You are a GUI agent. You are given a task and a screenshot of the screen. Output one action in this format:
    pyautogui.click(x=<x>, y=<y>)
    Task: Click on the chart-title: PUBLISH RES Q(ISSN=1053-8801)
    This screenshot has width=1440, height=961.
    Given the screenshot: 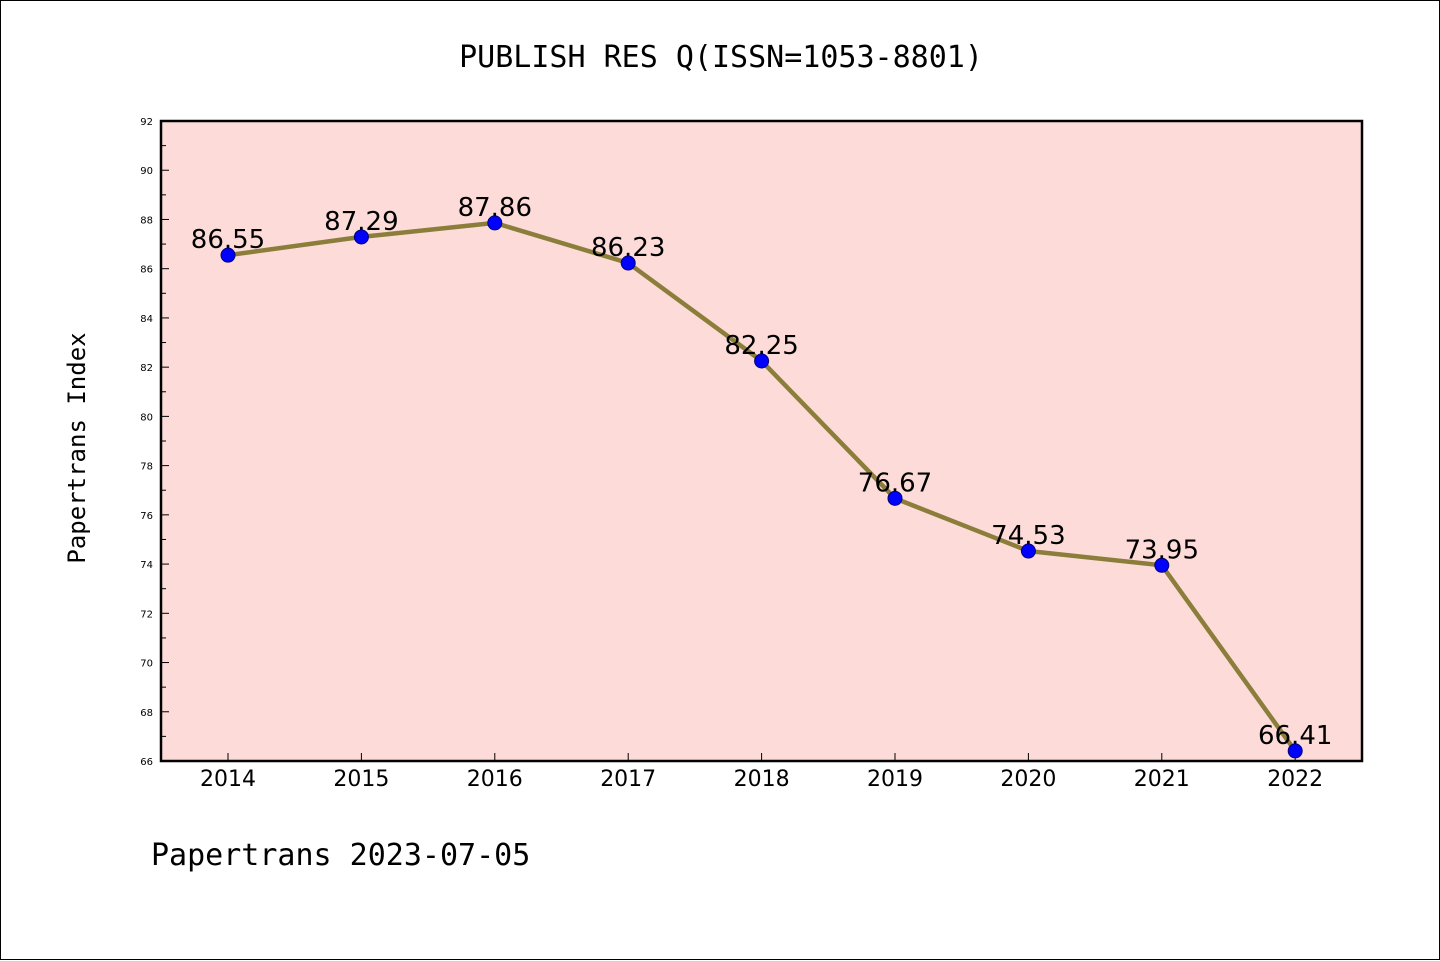 What is the action you would take?
    pyautogui.click(x=721, y=57)
    